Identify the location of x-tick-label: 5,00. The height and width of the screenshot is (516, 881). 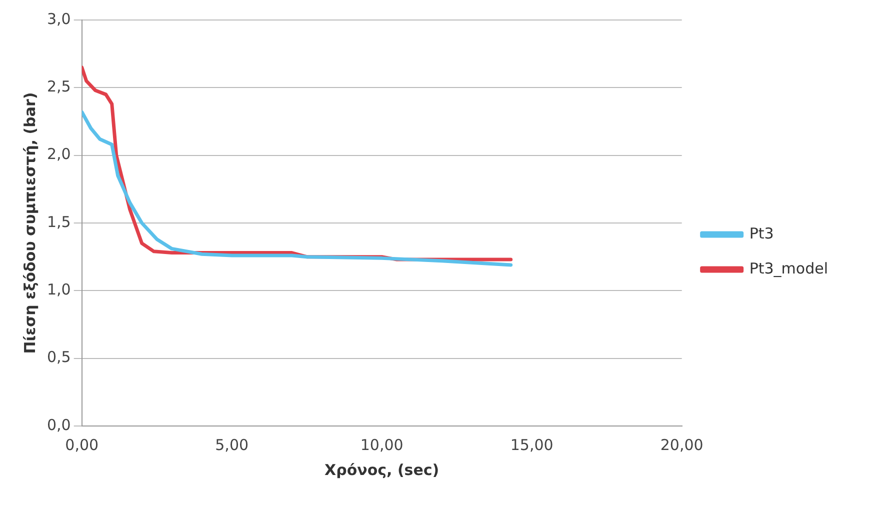
(232, 445).